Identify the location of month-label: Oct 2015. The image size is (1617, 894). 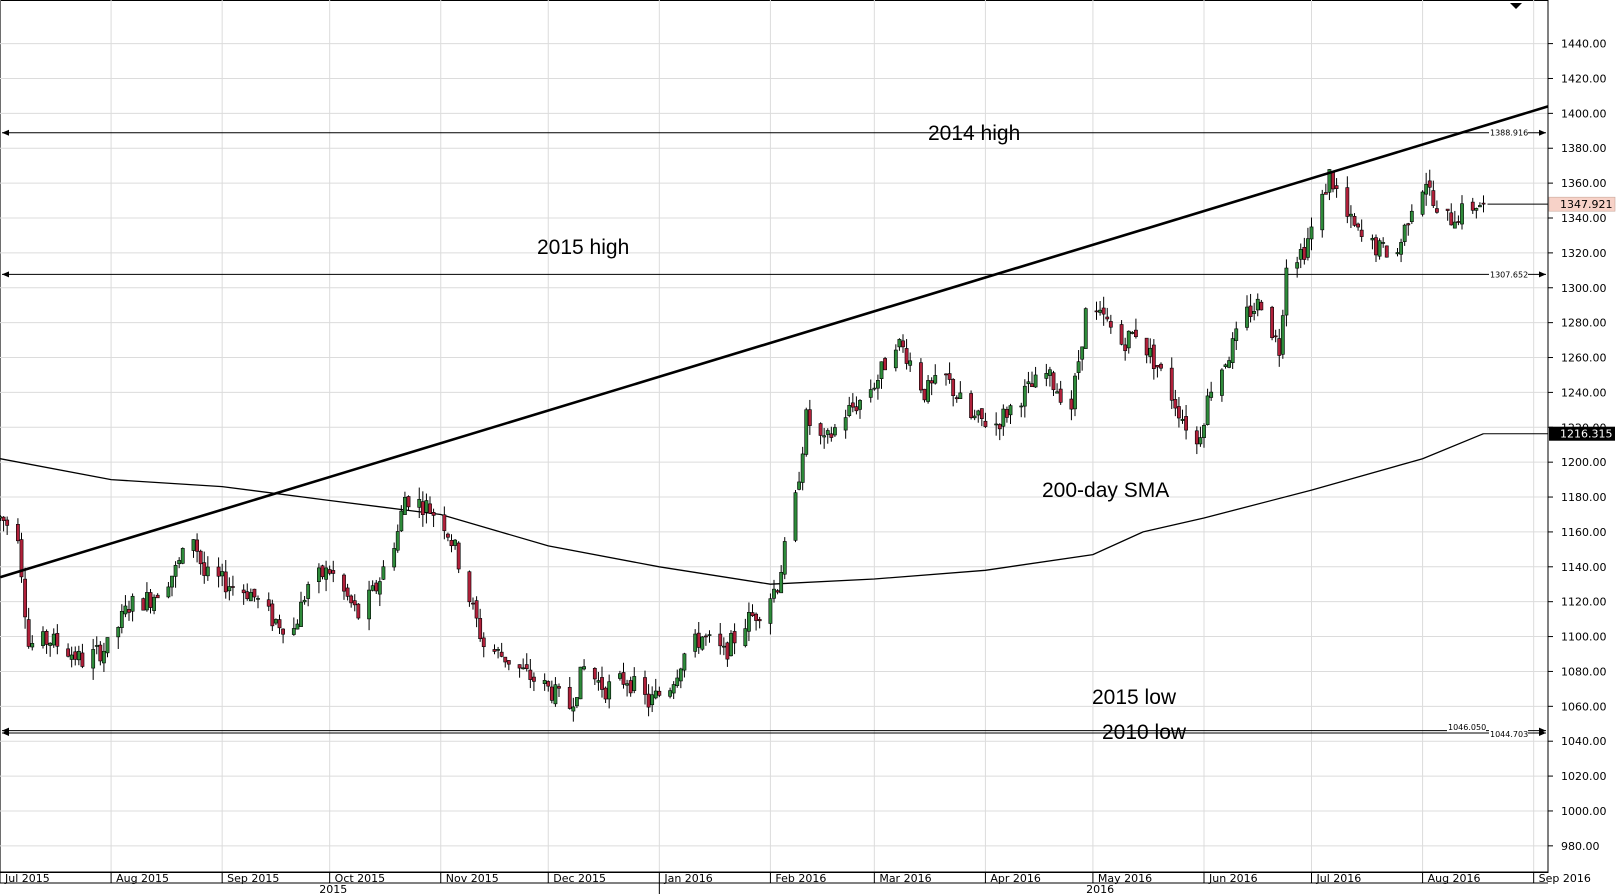
(360, 878).